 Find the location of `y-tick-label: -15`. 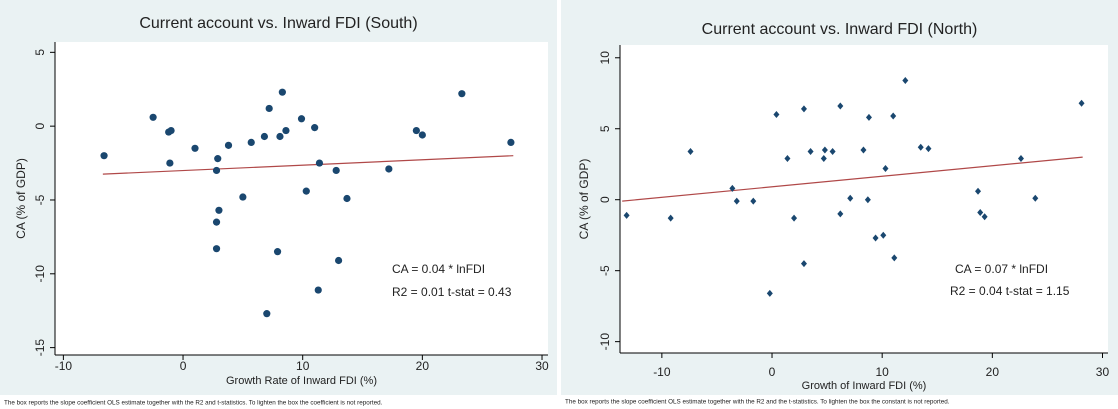

y-tick-label: -15 is located at coordinates (40, 348).